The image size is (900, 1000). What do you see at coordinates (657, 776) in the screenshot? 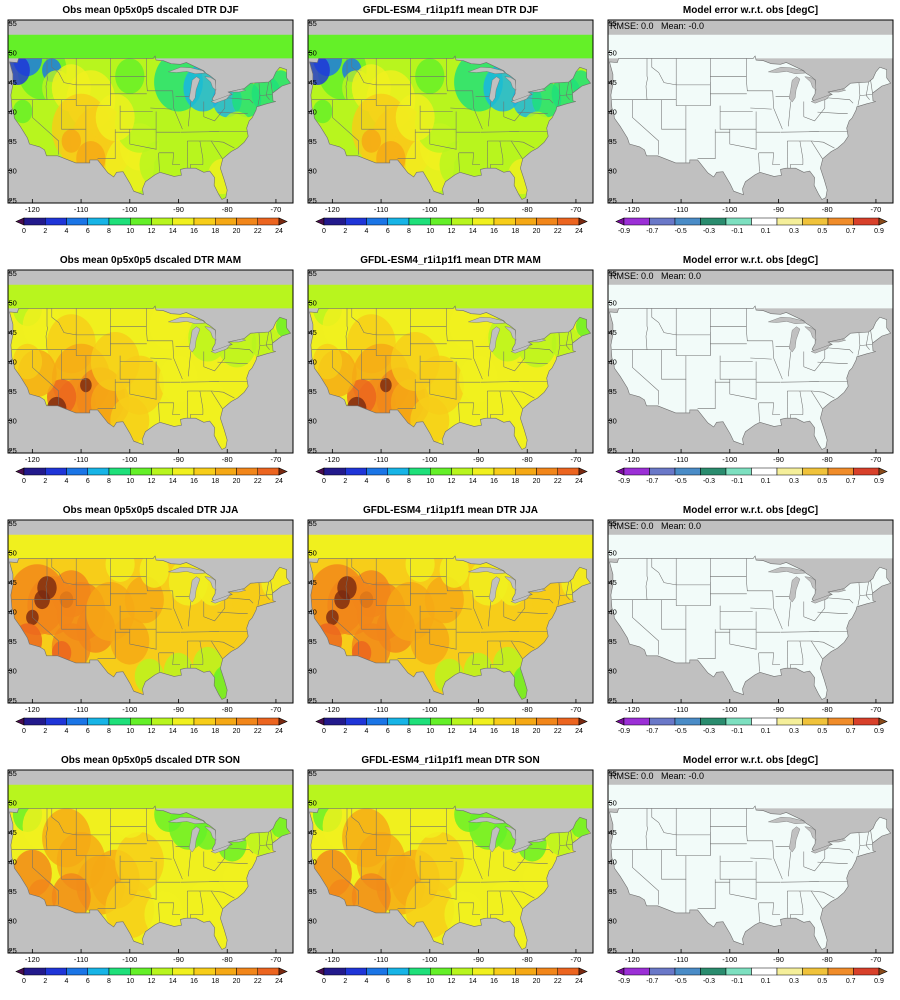
I see `error-statistics: RMSE: 0.0 Mean: -0.0` at bounding box center [657, 776].